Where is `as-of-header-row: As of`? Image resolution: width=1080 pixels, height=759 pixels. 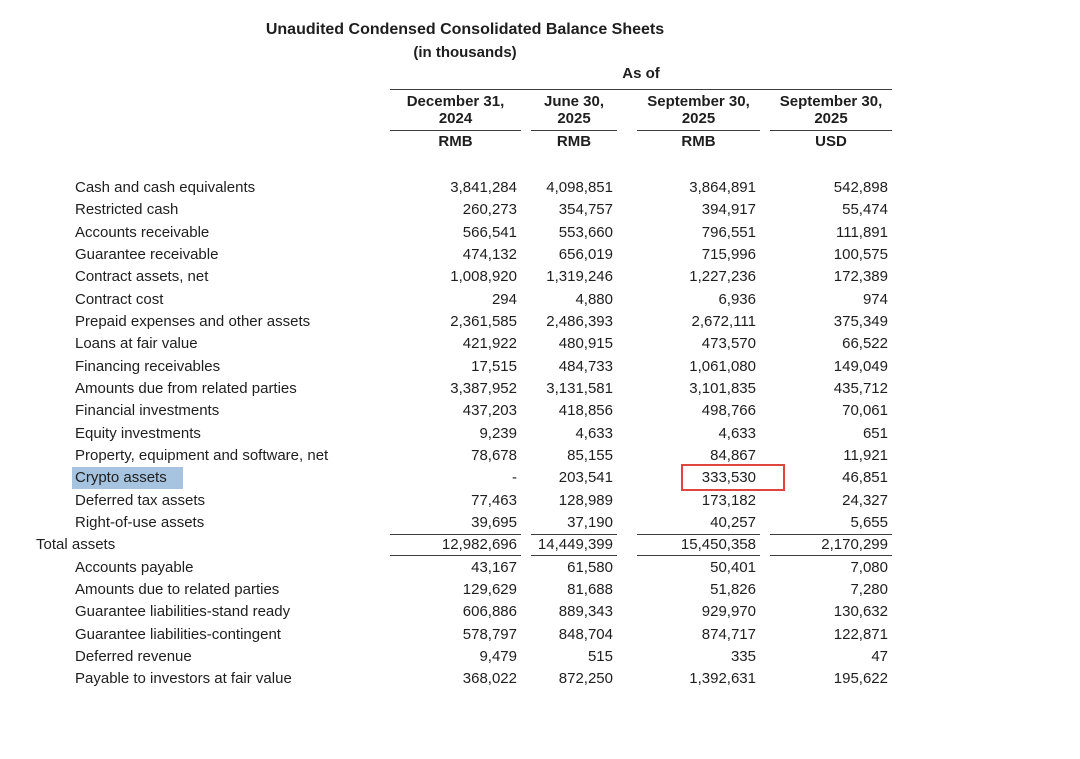 as-of-header-row: As of is located at coordinates (464, 78).